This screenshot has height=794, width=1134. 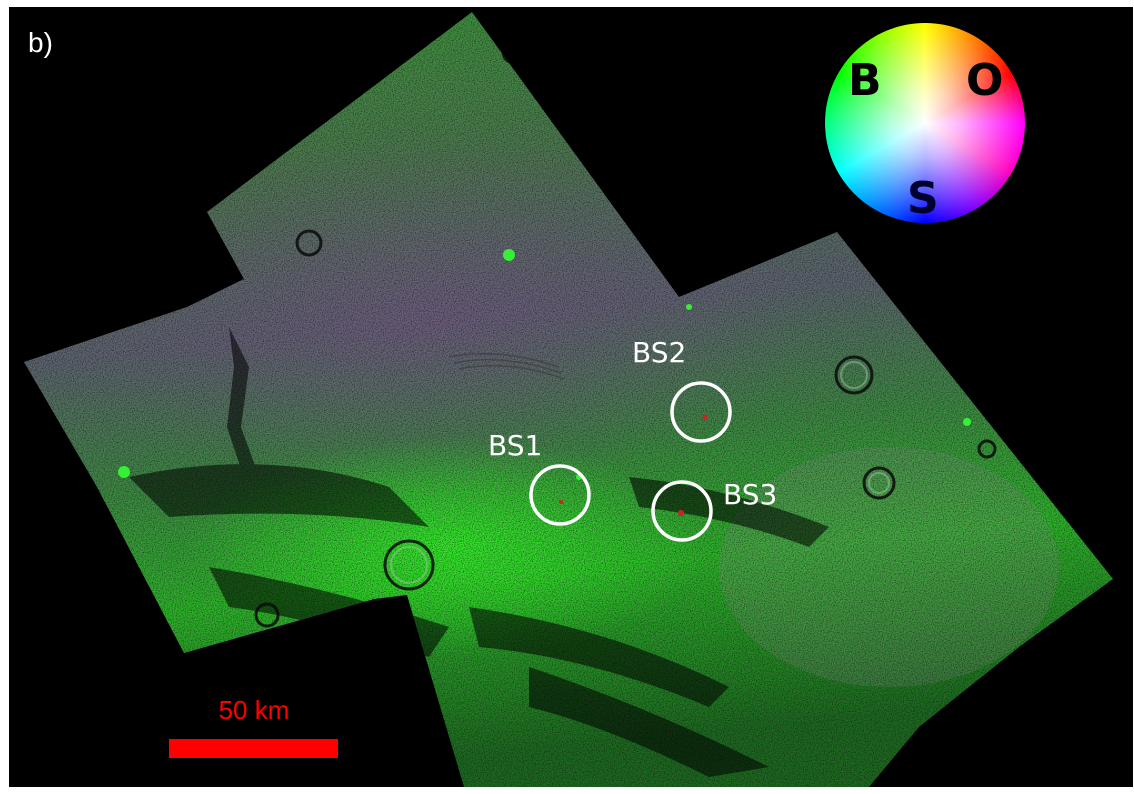 I want to click on panel-label: b), so click(x=40, y=42).